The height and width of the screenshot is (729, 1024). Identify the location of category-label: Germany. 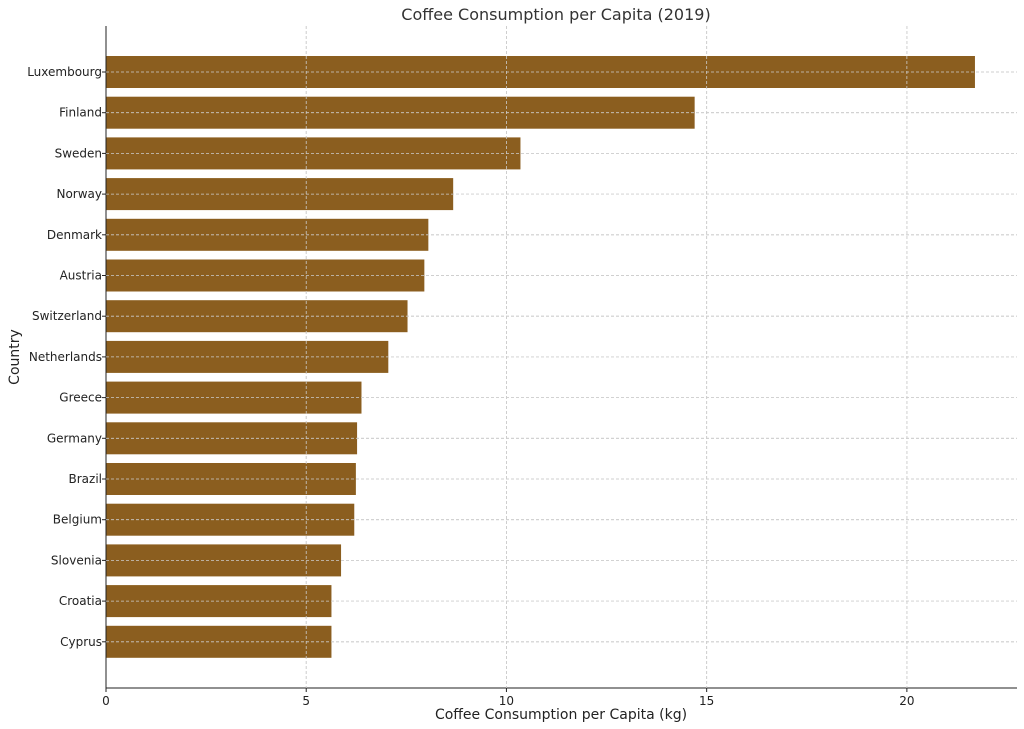
(74, 438).